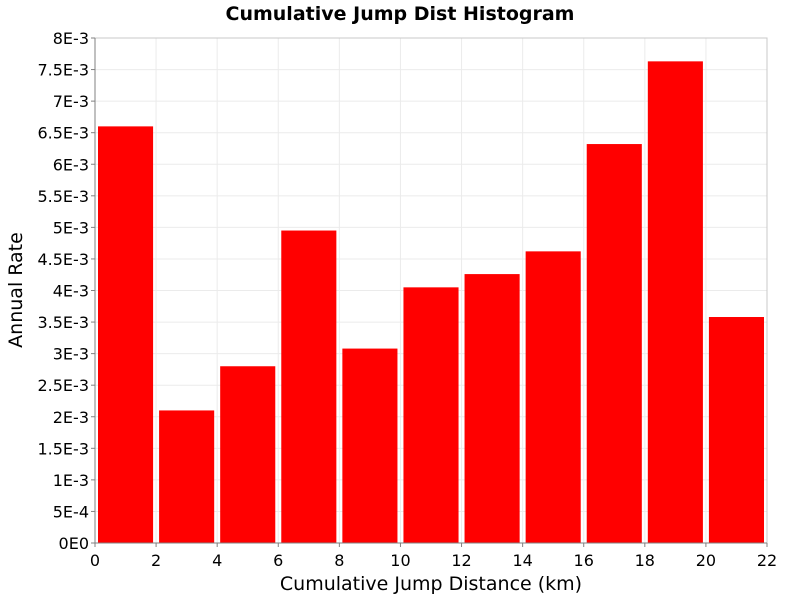 The image size is (800, 600). I want to click on x-tick-label: 18, so click(645, 560).